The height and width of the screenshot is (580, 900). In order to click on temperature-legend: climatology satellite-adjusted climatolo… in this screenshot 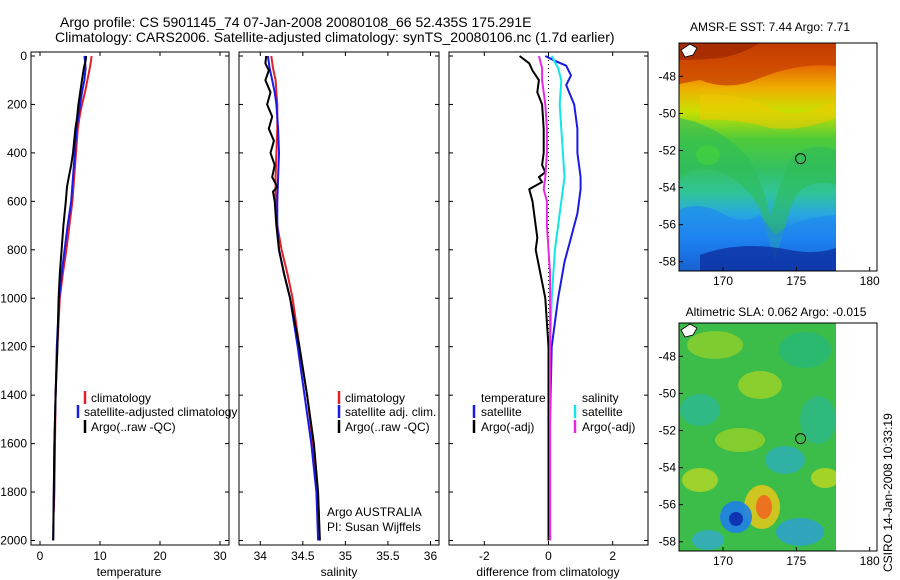, I will do `click(156, 412)`.